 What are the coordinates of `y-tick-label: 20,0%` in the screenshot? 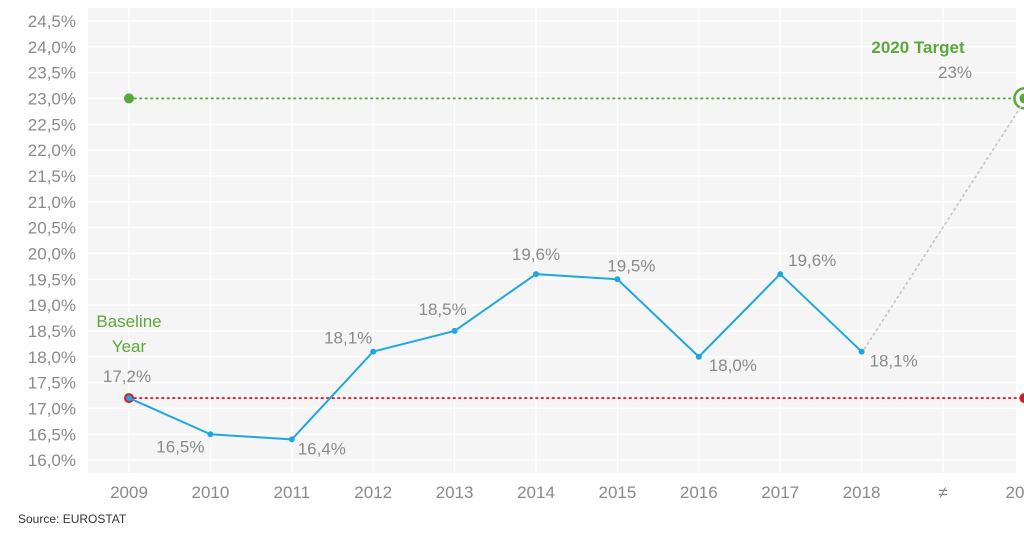 It's located at (52, 253).